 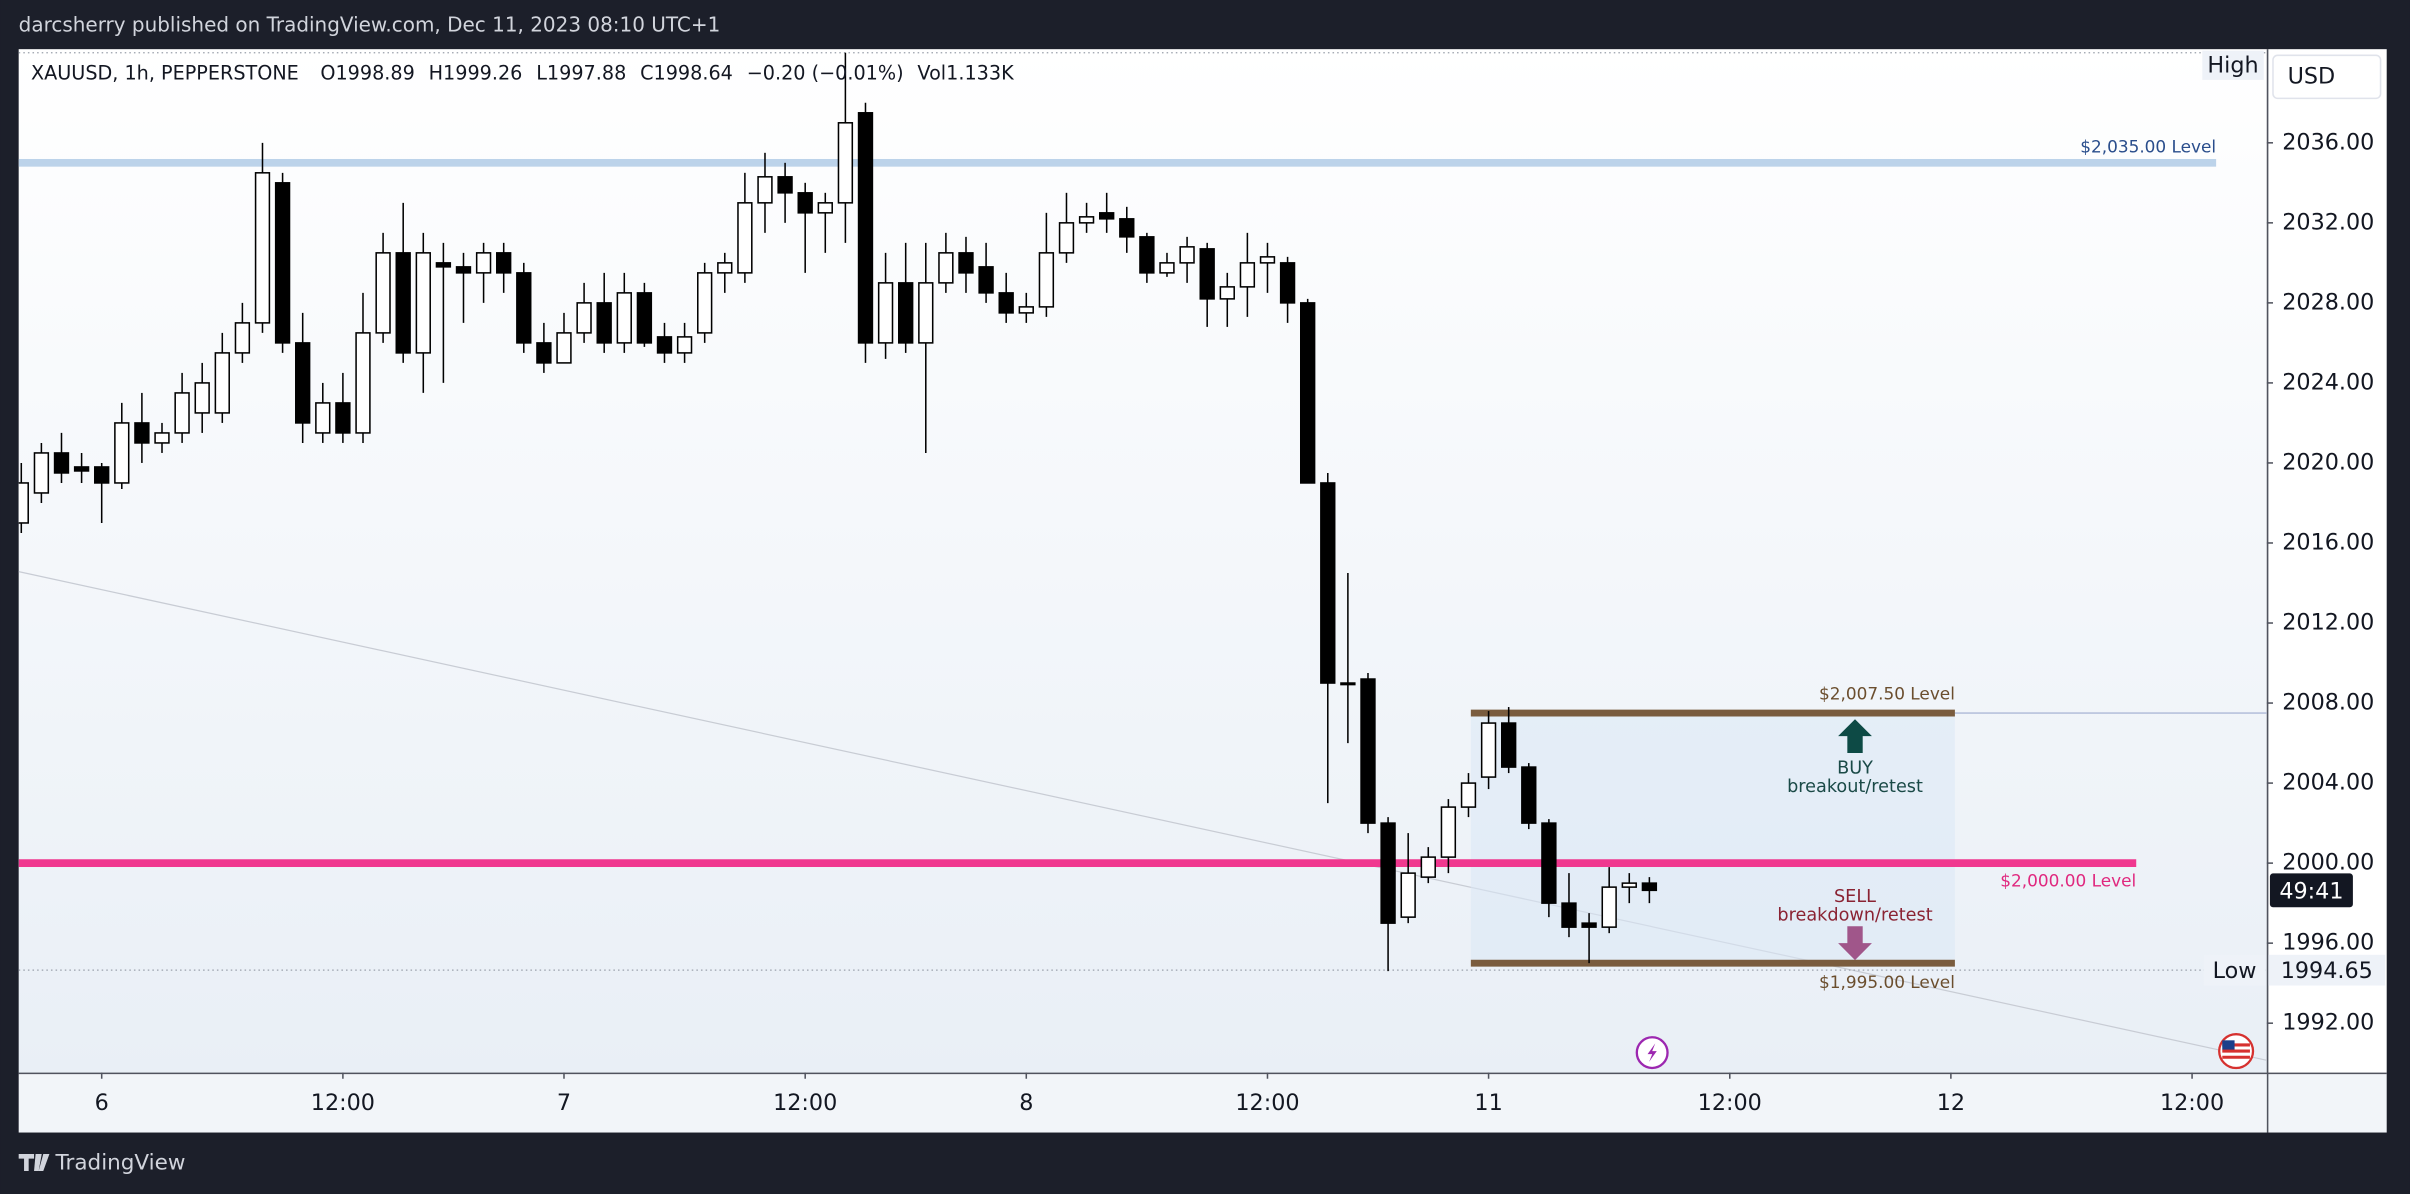 What do you see at coordinates (2328, 623) in the screenshot?
I see `y-tick-label: 2012.00` at bounding box center [2328, 623].